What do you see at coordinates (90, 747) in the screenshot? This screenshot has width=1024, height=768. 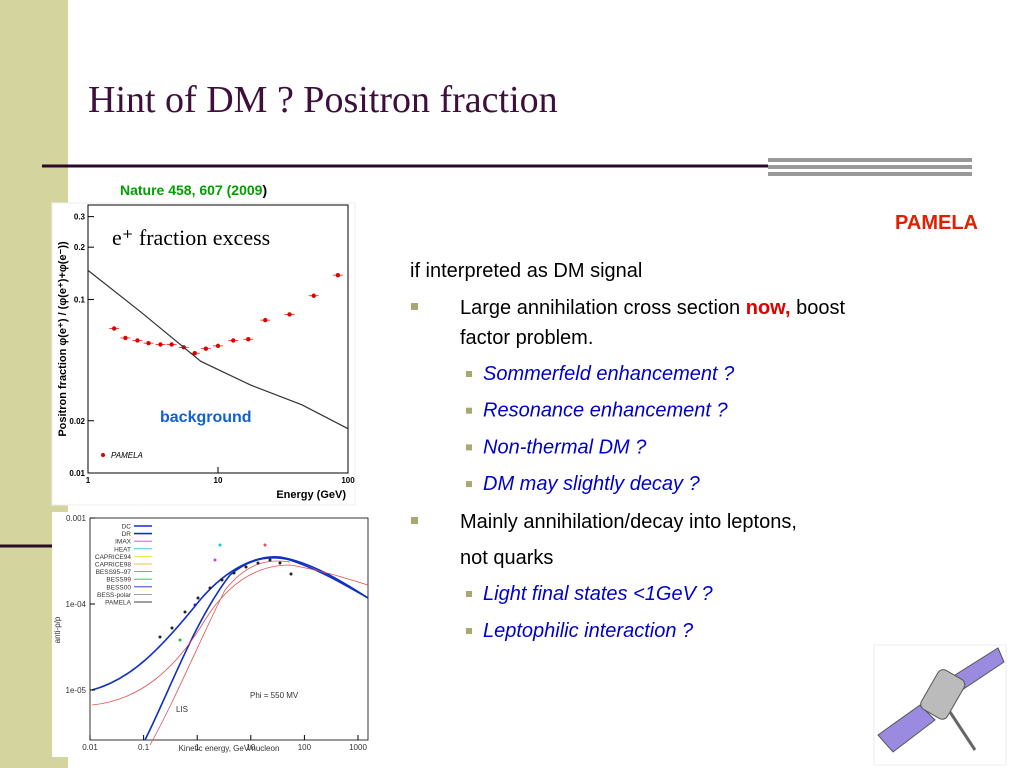 I see `x-tick-label: 0.01` at bounding box center [90, 747].